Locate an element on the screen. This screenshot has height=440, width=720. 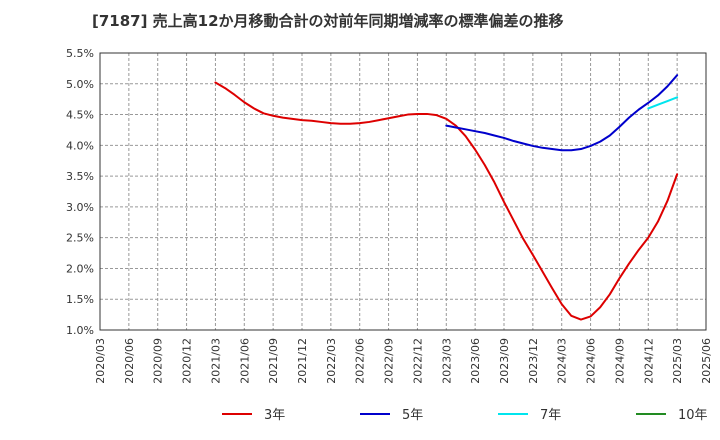
x-tick-label: 2020/03 is located at coordinates (100, 361).